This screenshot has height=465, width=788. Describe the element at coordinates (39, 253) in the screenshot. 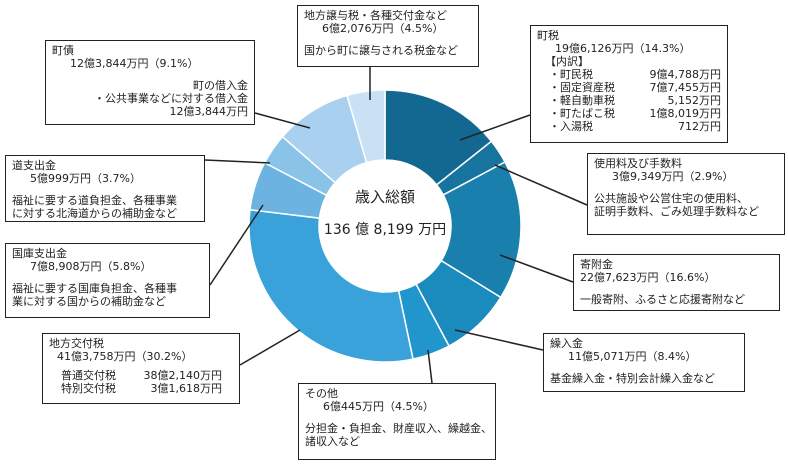

I see `slice-name: 国庫支出金` at that location.